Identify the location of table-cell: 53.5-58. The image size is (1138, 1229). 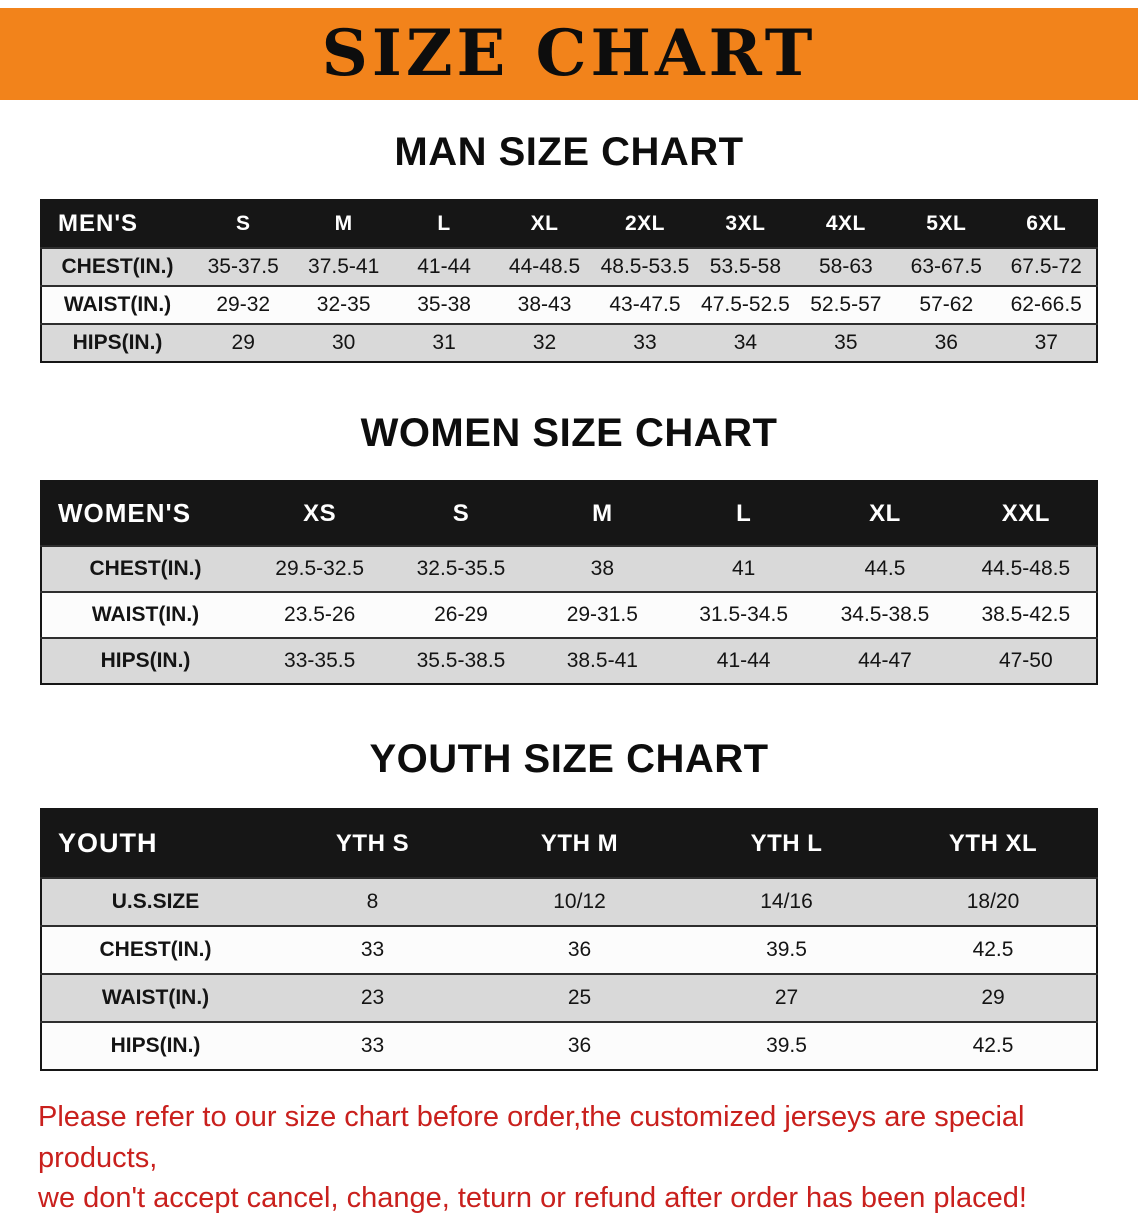
(745, 266).